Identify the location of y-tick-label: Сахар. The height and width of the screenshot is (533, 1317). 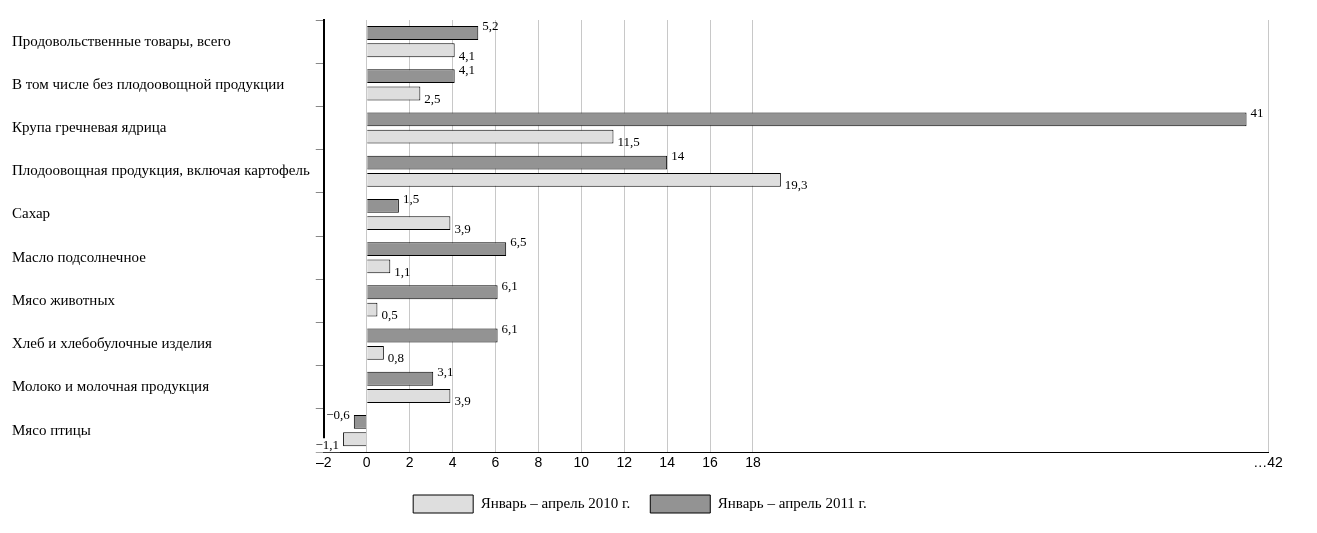
(31, 213).